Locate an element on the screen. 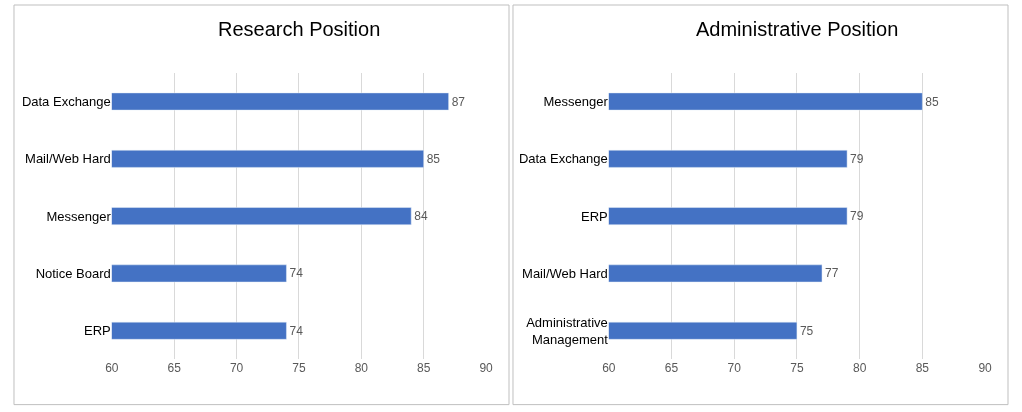 This screenshot has height=412, width=1022. y-tick-label: Administrative Management is located at coordinates (567, 330).